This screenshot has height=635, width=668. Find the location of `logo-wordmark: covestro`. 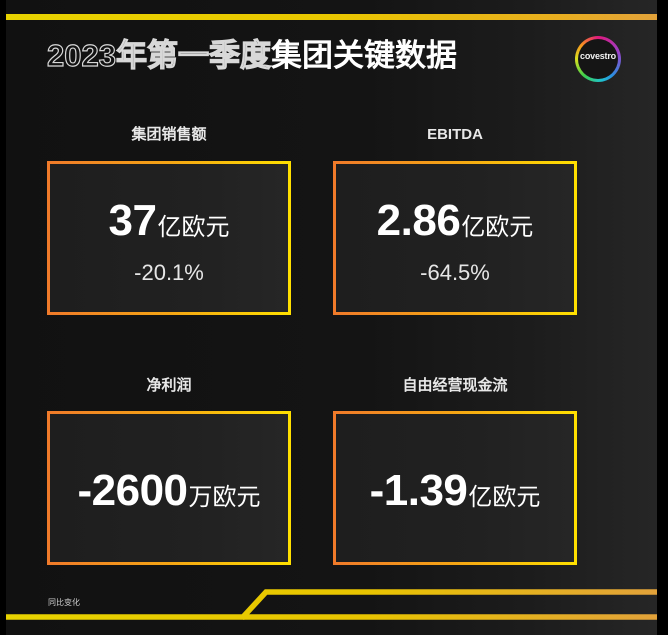

logo-wordmark: covestro is located at coordinates (598, 56).